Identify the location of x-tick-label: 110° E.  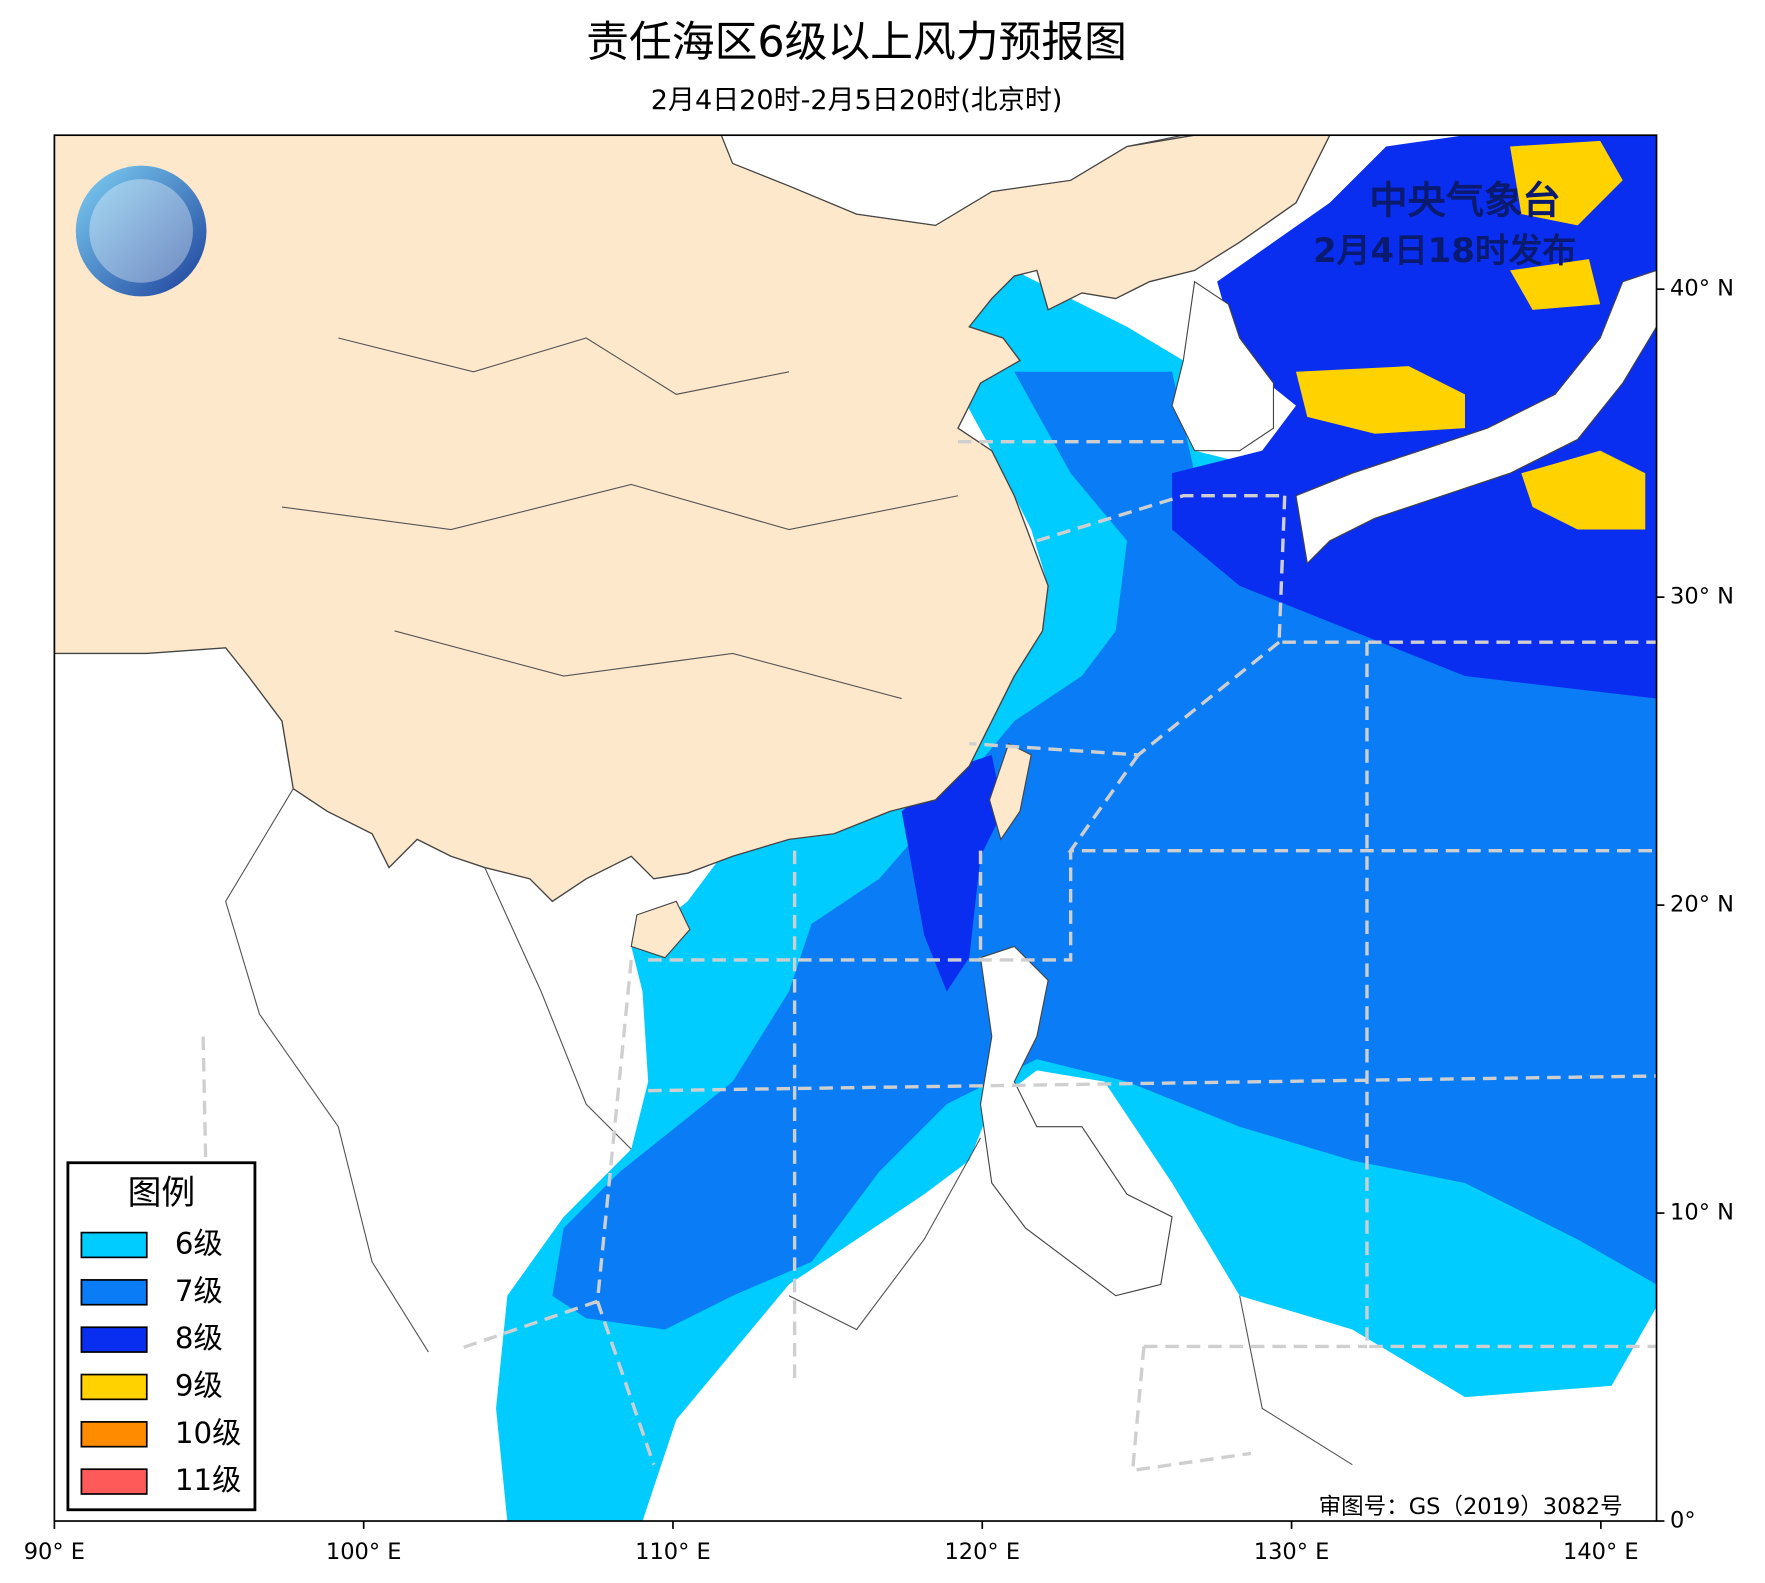
(673, 1552).